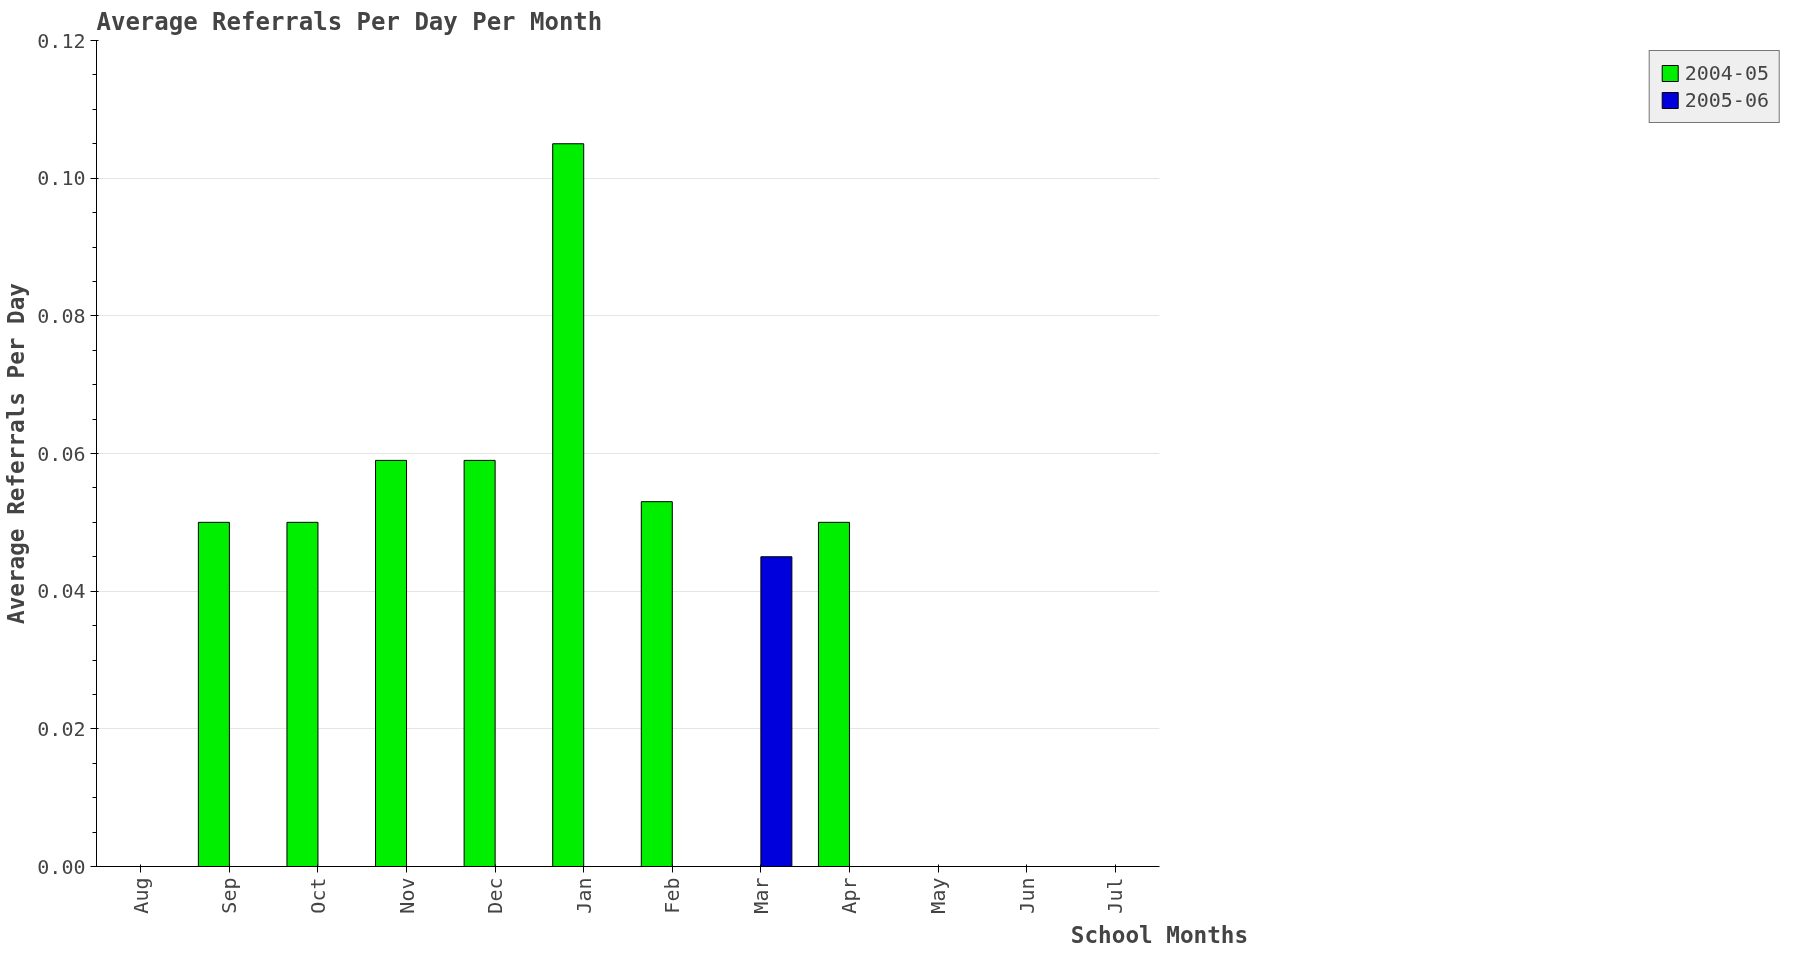 The image size is (1820, 970). I want to click on x-tick-label: Feb, so click(672, 895).